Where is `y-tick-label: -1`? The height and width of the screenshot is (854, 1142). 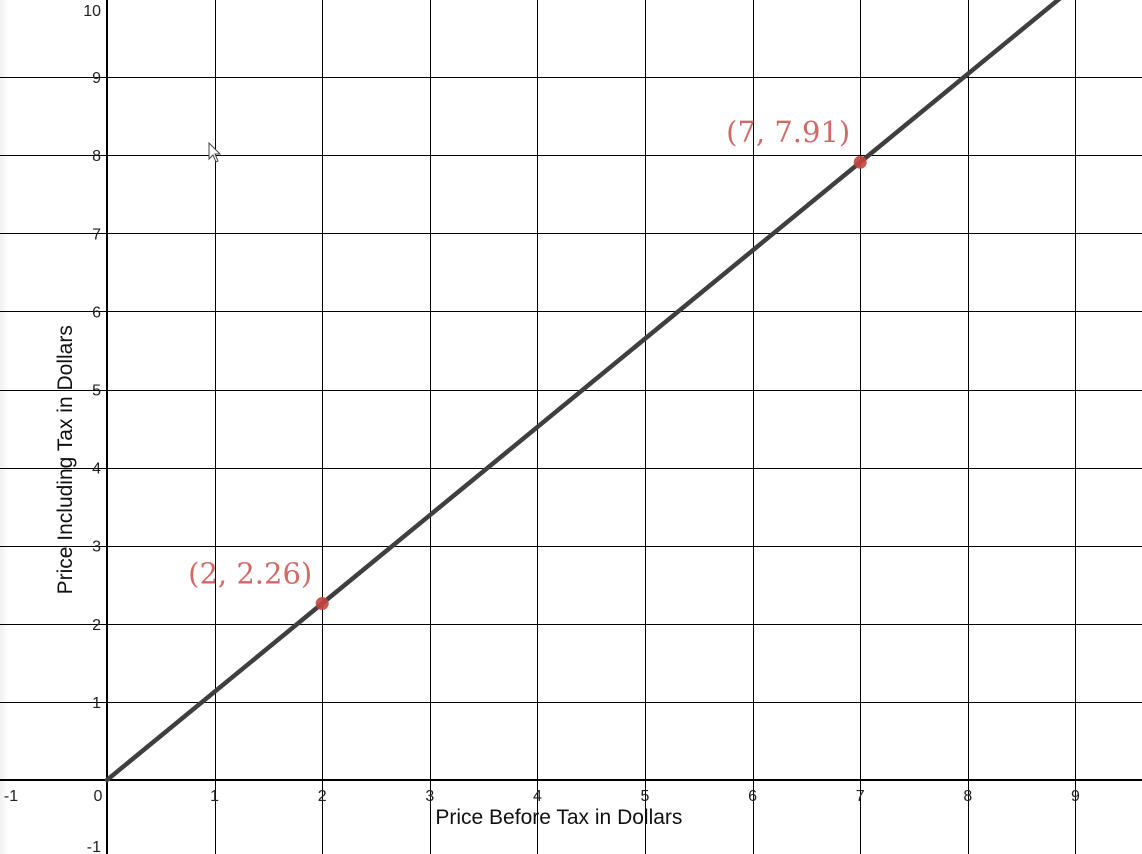
y-tick-label: -1 is located at coordinates (94, 846).